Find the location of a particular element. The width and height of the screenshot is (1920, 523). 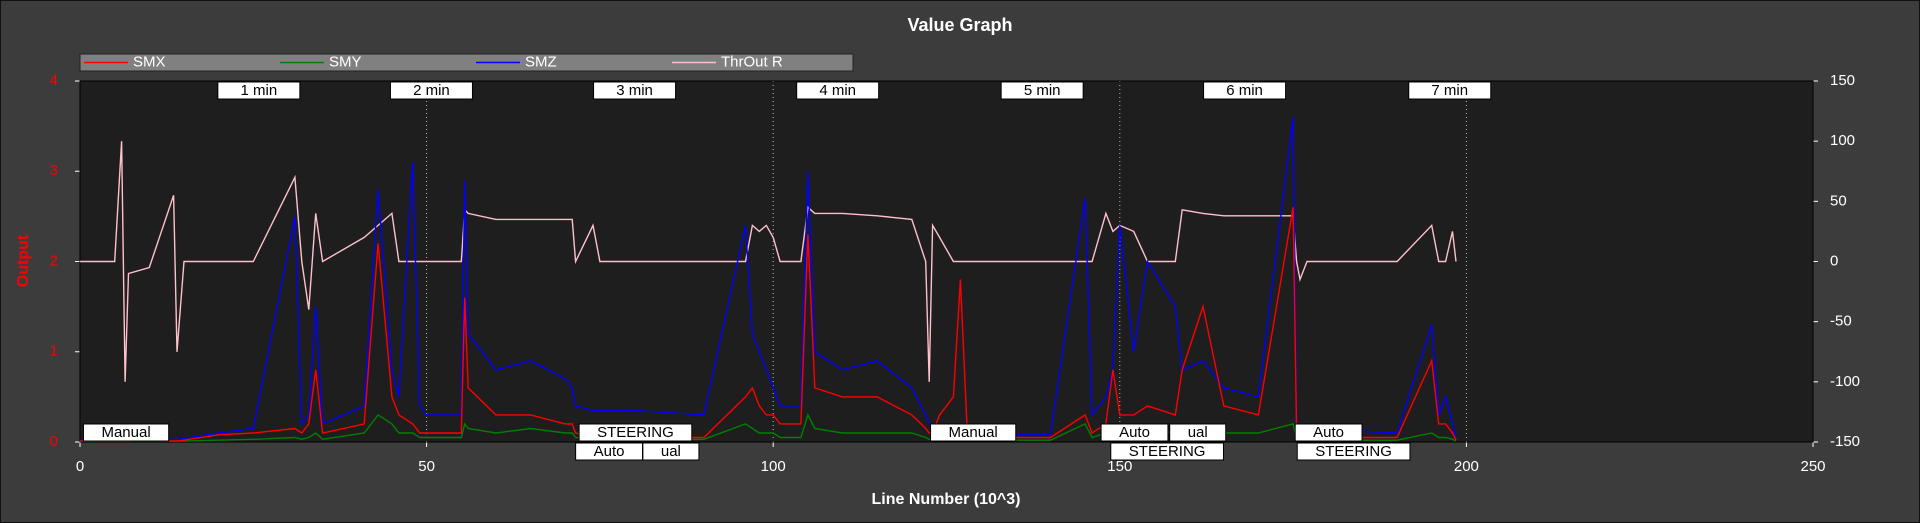

time-marker: 7 min is located at coordinates (1450, 90).